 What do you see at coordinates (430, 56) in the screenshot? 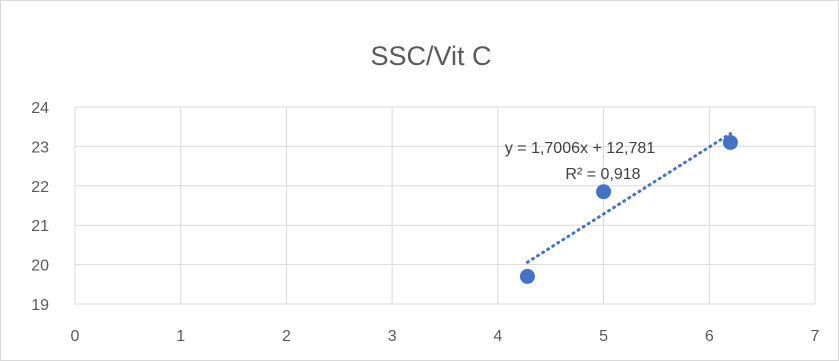
I see `chart-title: SSC/Vit C` at bounding box center [430, 56].